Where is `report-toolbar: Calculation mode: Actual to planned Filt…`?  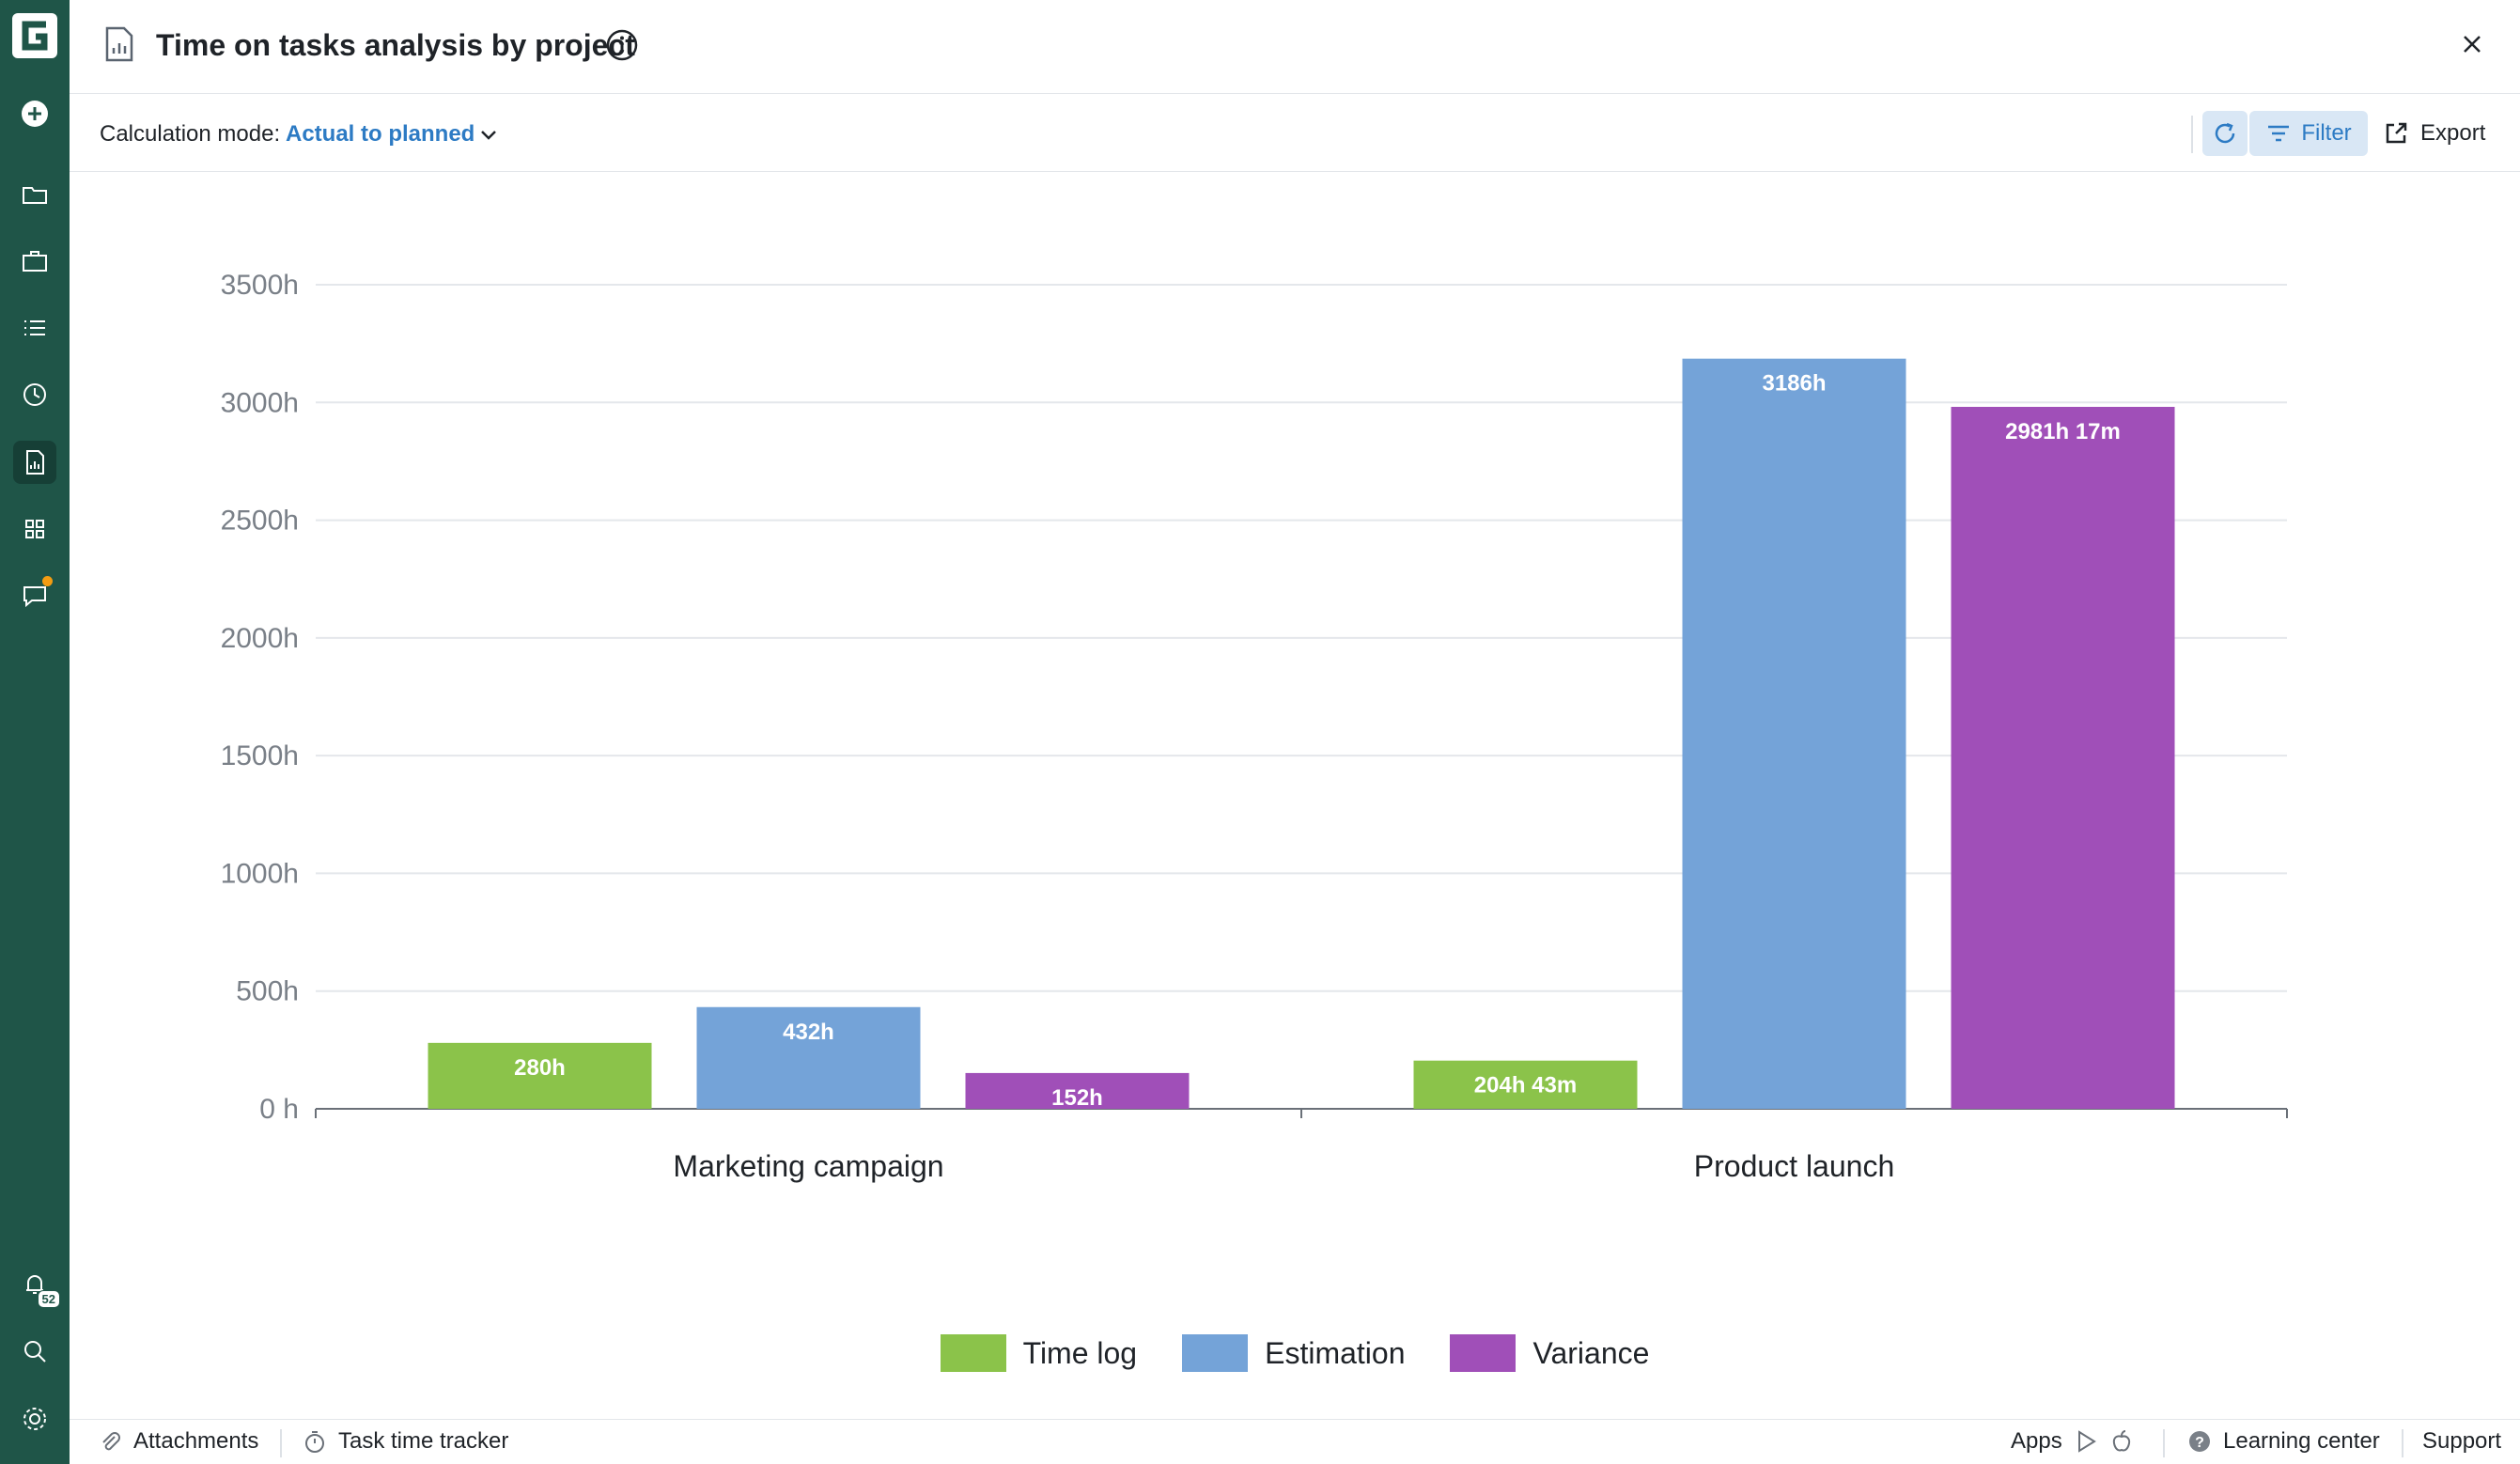 report-toolbar: Calculation mode: Actual to planned Filt… is located at coordinates (1295, 133).